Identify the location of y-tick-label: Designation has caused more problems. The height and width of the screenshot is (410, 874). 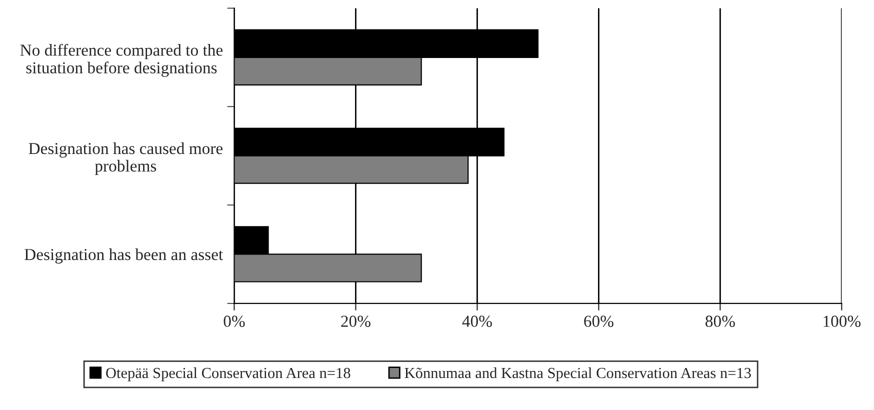
(125, 159).